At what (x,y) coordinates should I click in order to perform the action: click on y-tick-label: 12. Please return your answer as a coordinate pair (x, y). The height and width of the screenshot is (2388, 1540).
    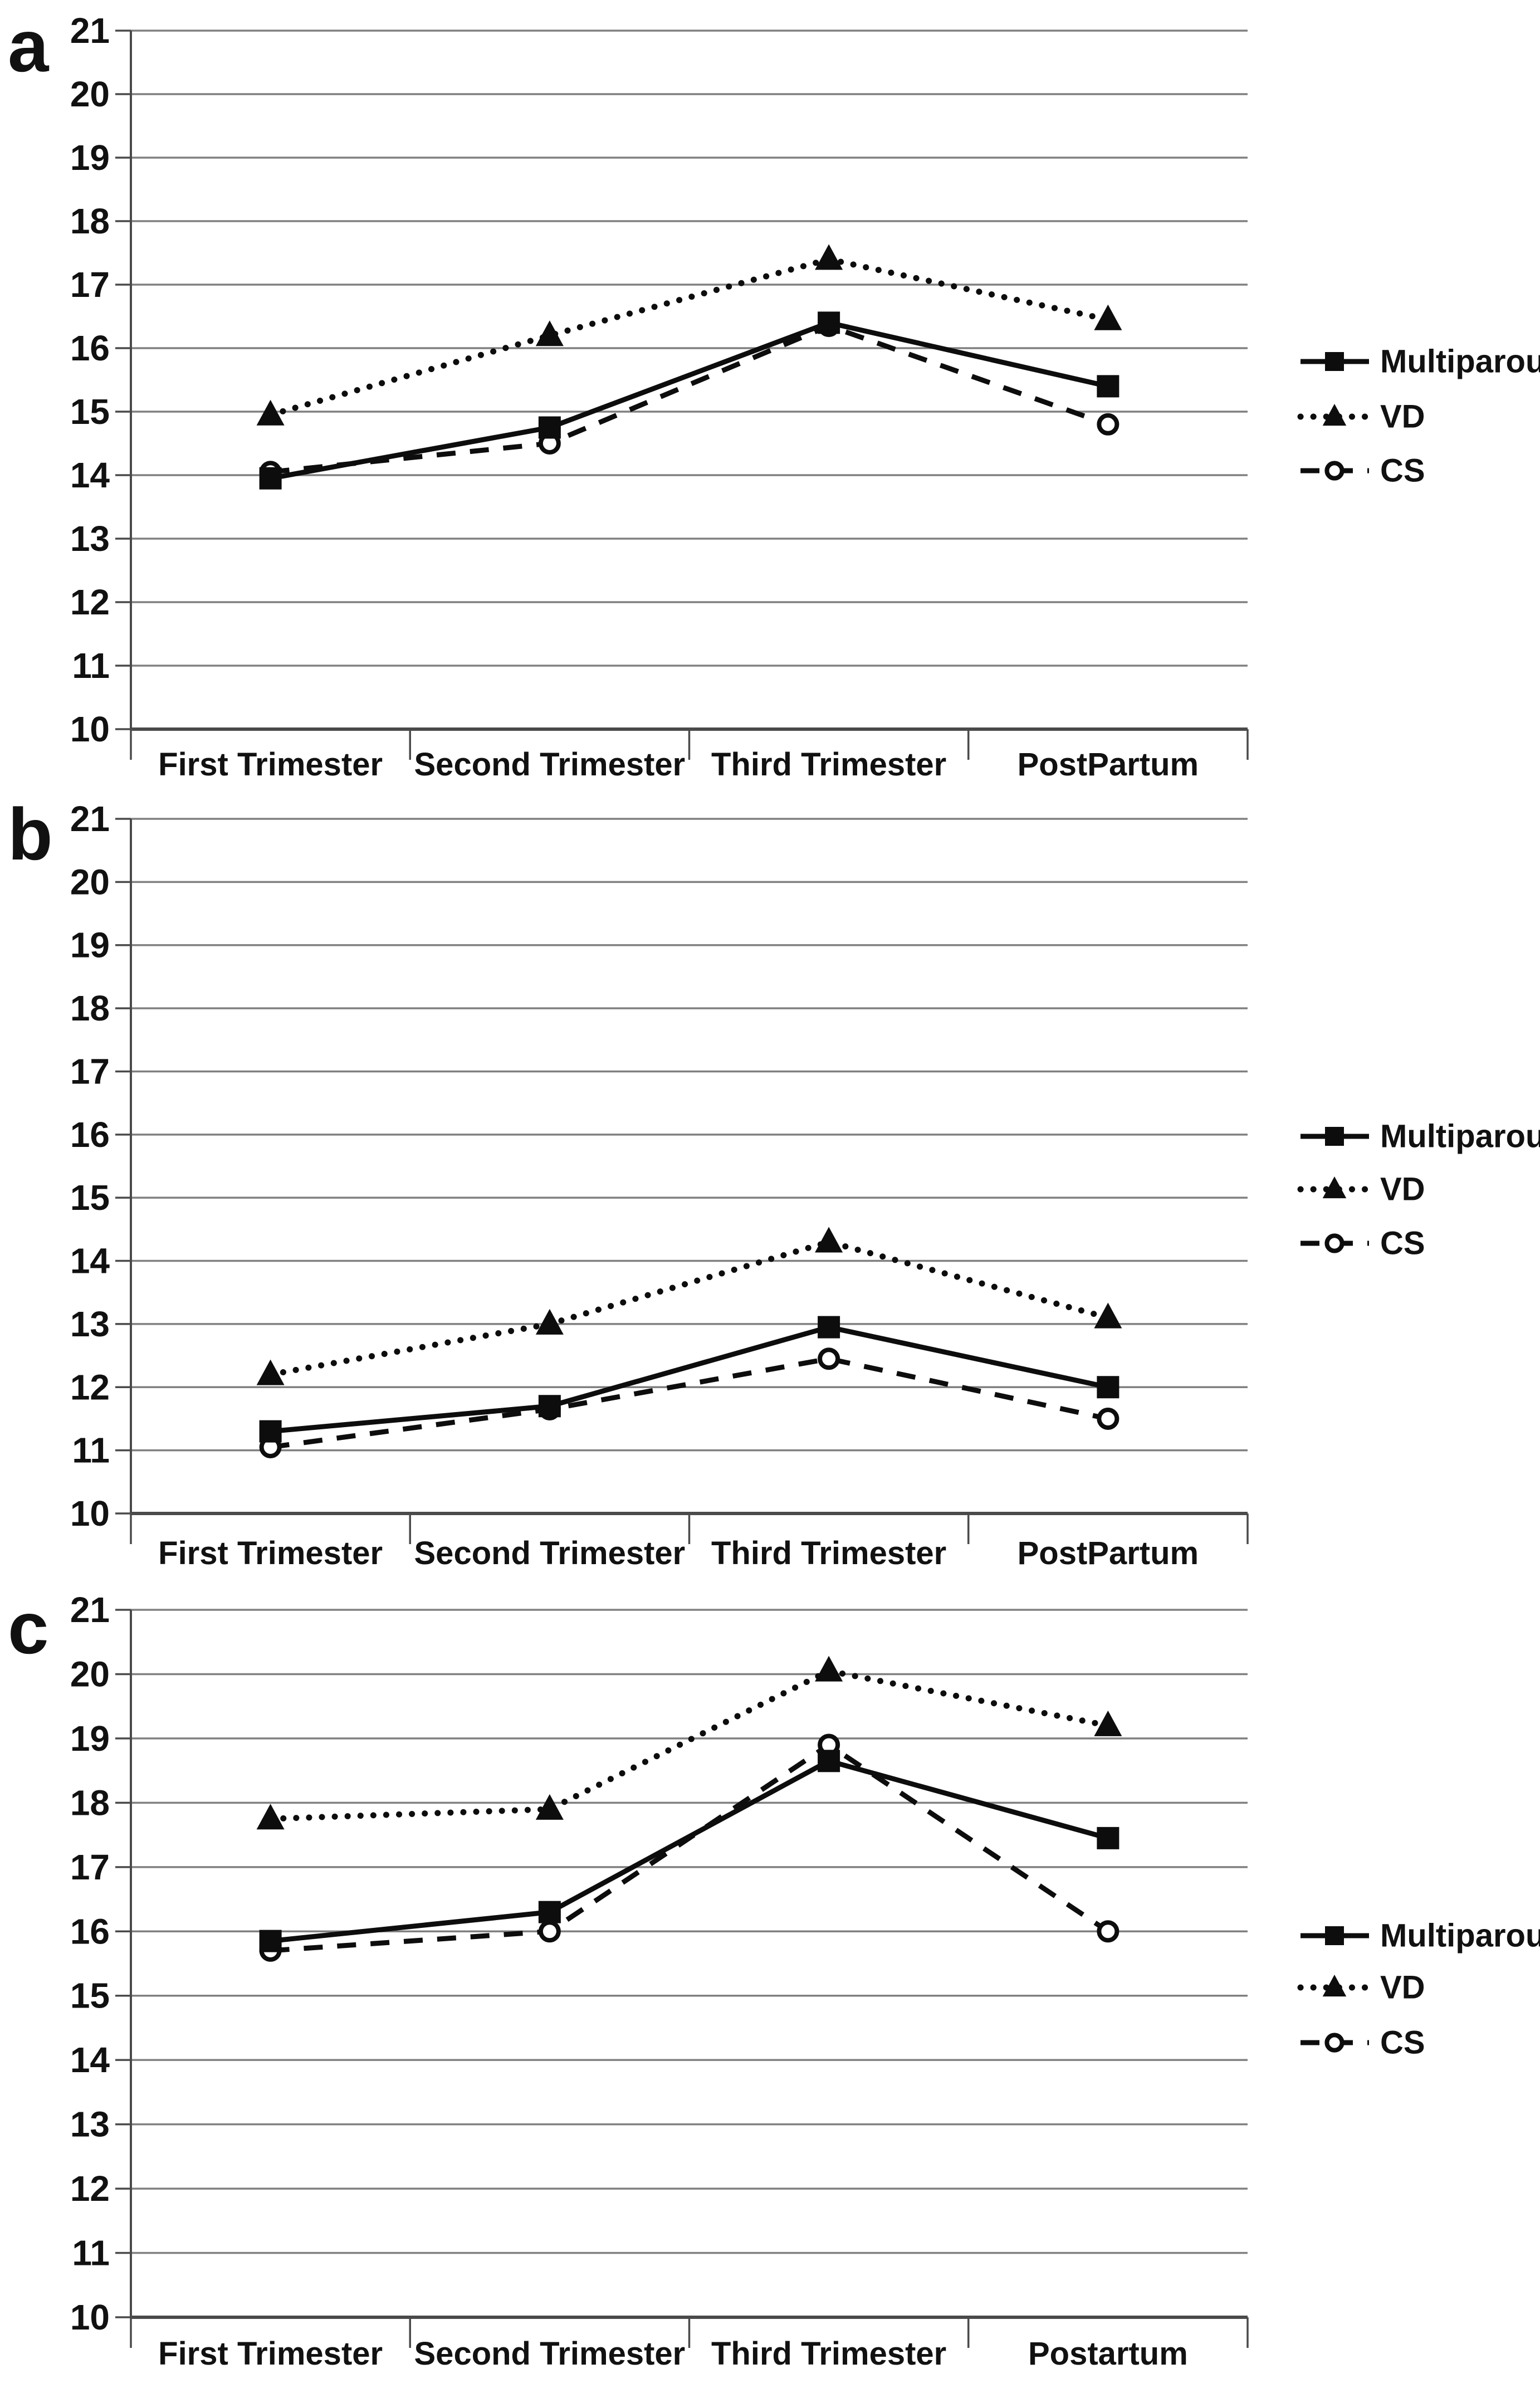
    Looking at the image, I should click on (90, 1387).